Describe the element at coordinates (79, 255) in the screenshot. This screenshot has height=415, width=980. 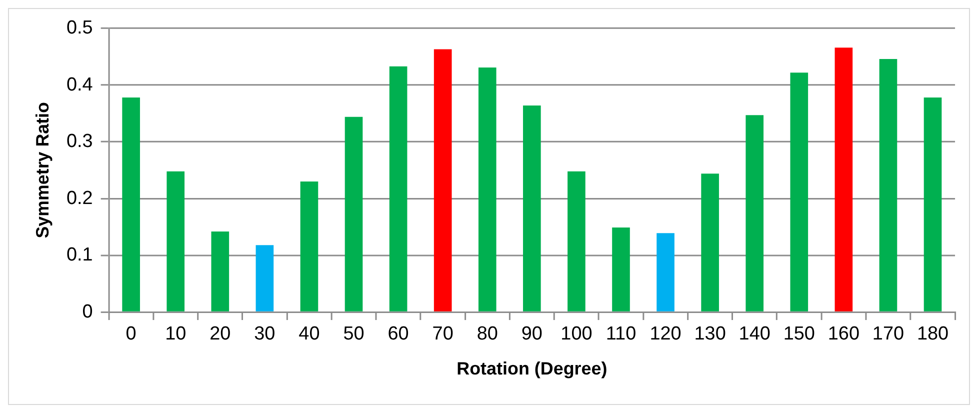
I see `y-tick-label: 0.1` at that location.